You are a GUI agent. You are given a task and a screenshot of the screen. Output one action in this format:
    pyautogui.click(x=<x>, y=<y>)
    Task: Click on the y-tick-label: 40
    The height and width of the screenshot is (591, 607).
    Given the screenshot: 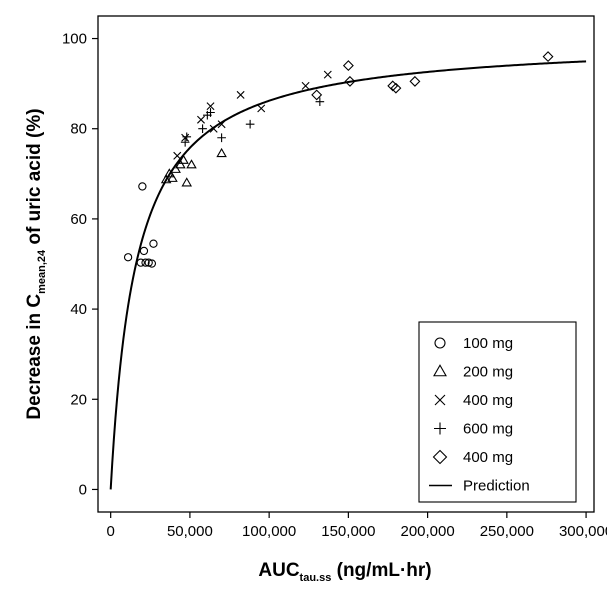 What is the action you would take?
    pyautogui.click(x=78, y=309)
    